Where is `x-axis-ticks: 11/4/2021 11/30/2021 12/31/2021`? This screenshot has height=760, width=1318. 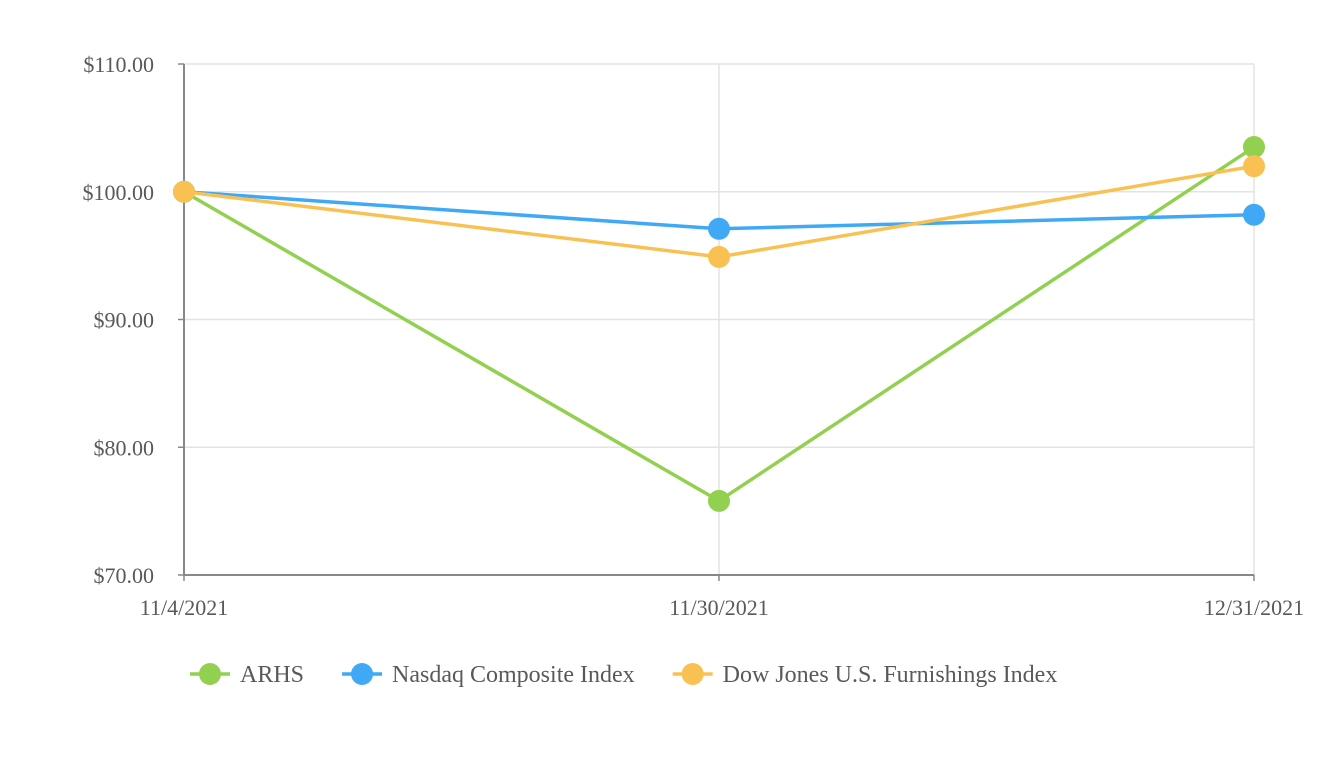 x-axis-ticks: 11/4/2021 11/30/2021 12/31/2021 is located at coordinates (722, 597).